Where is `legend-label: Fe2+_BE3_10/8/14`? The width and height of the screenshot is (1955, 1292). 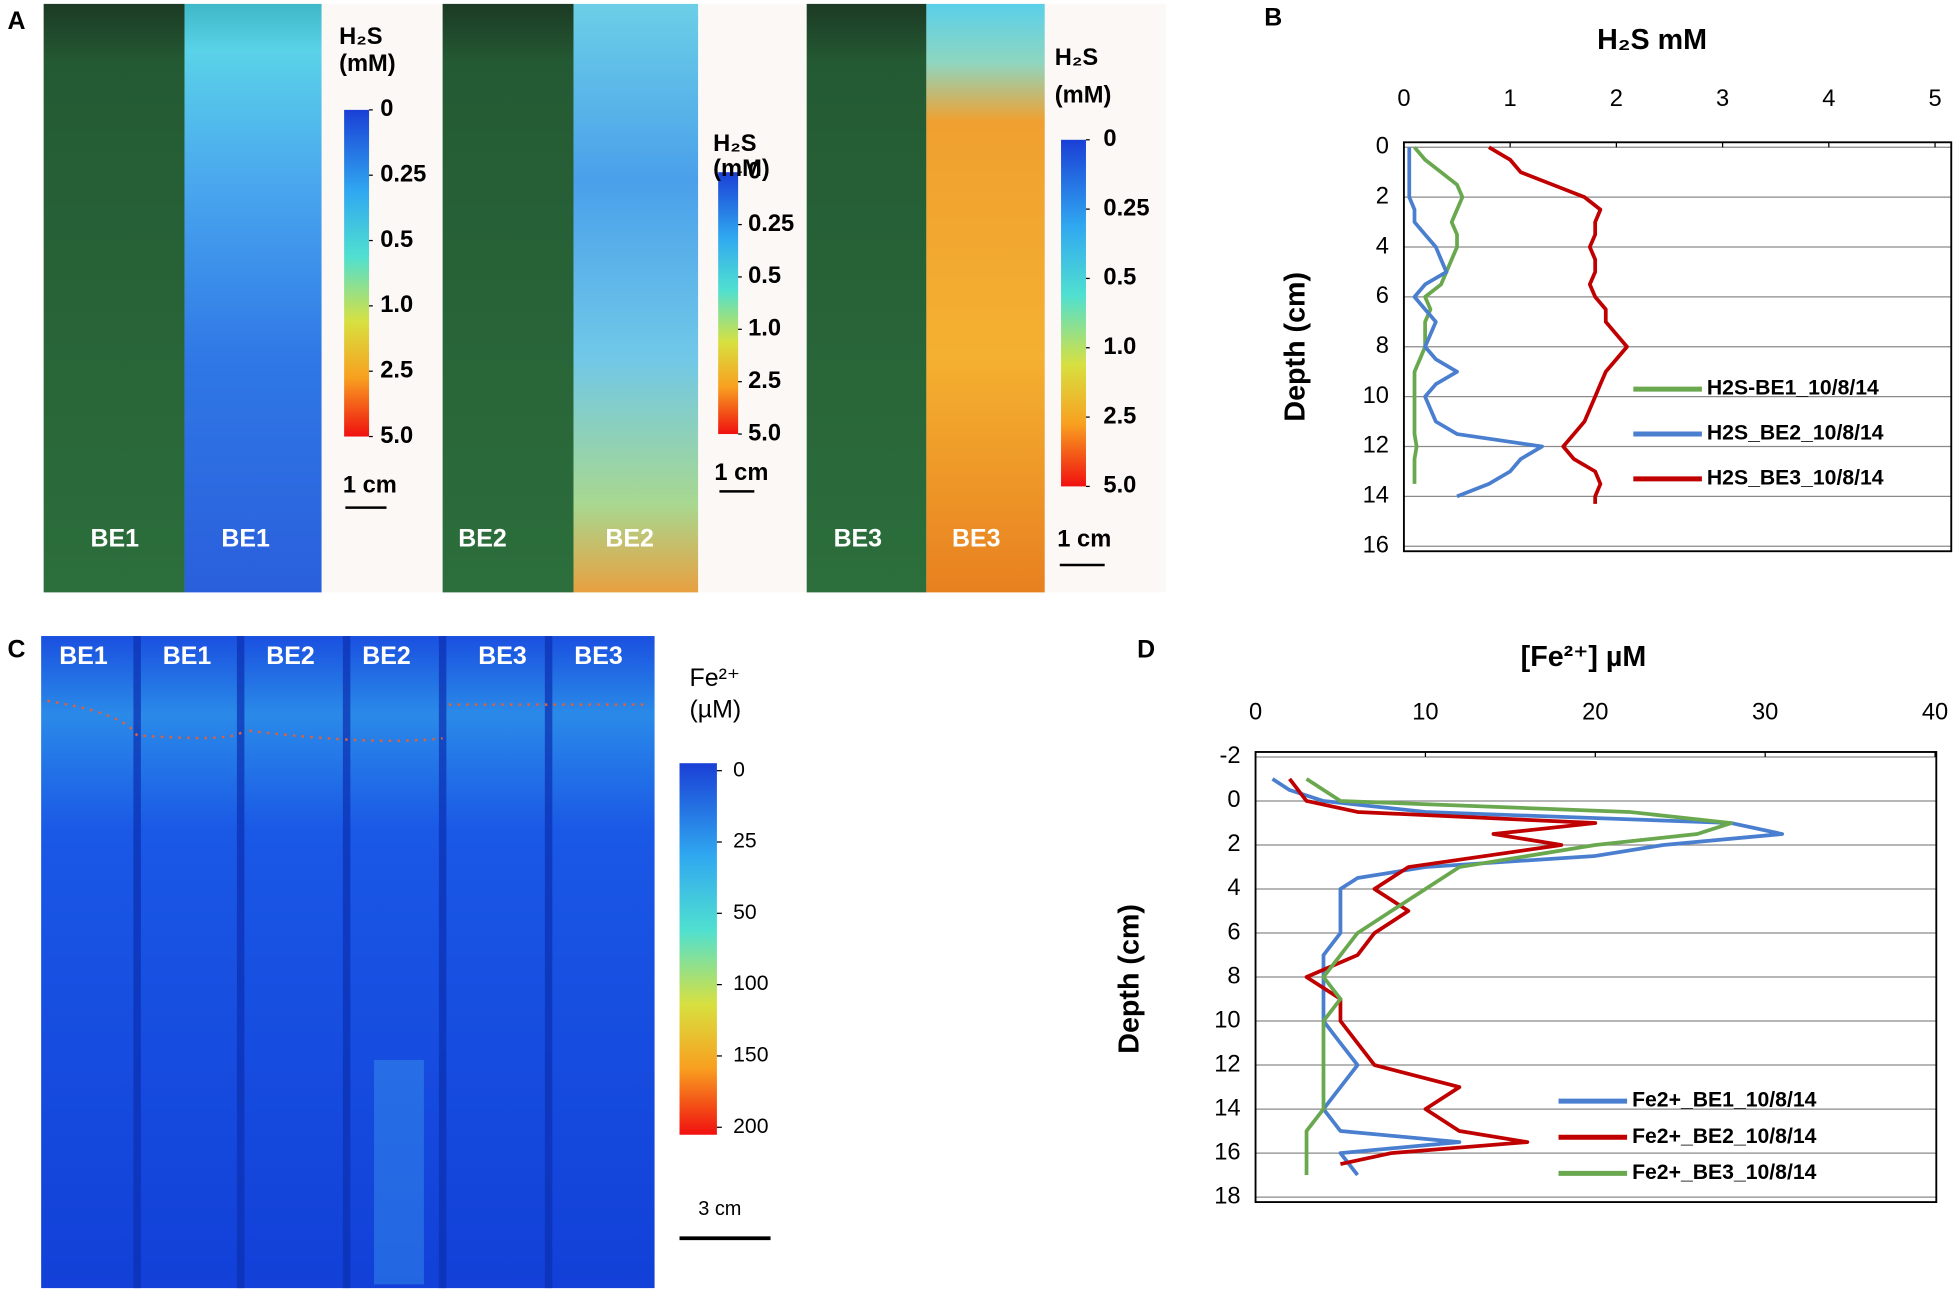 legend-label: Fe2+_BE3_10/8/14 is located at coordinates (1724, 1172).